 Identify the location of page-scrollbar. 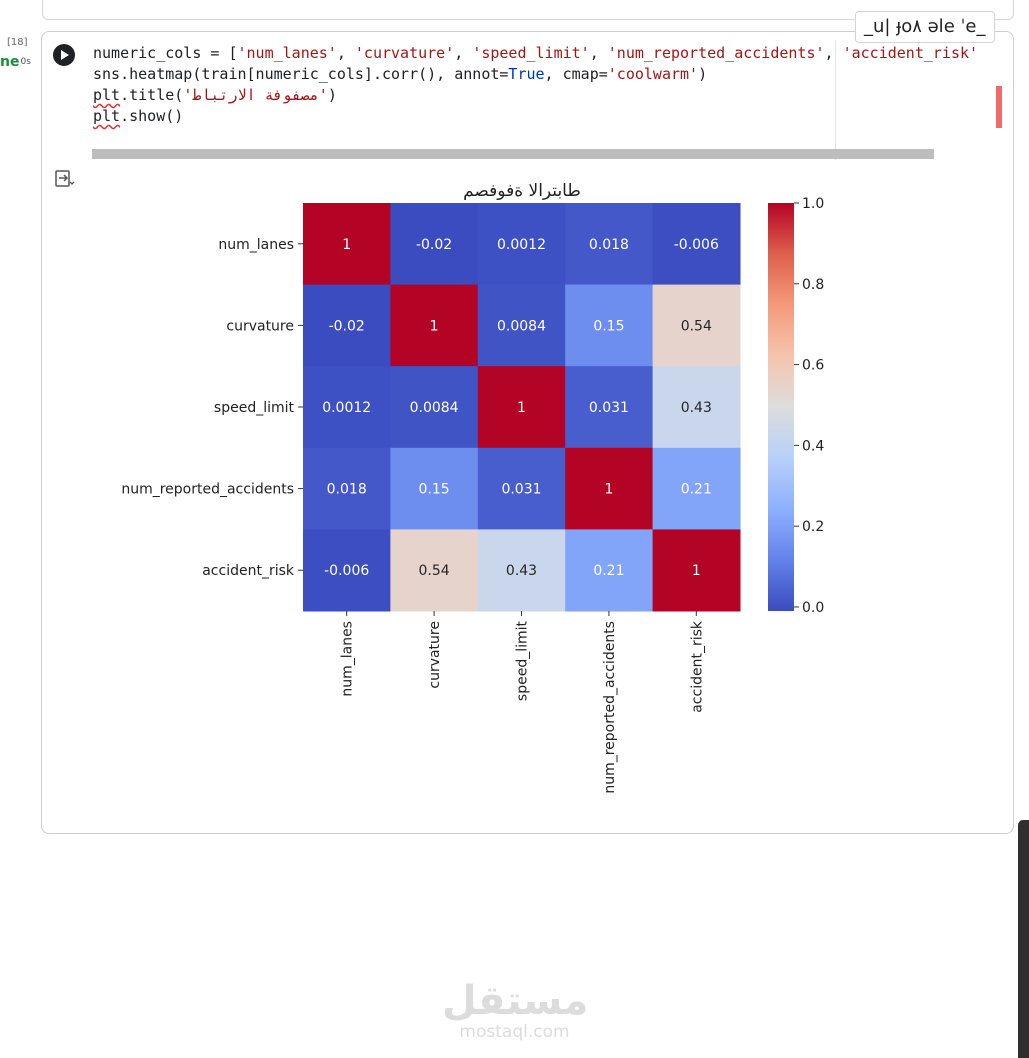
(1023, 939).